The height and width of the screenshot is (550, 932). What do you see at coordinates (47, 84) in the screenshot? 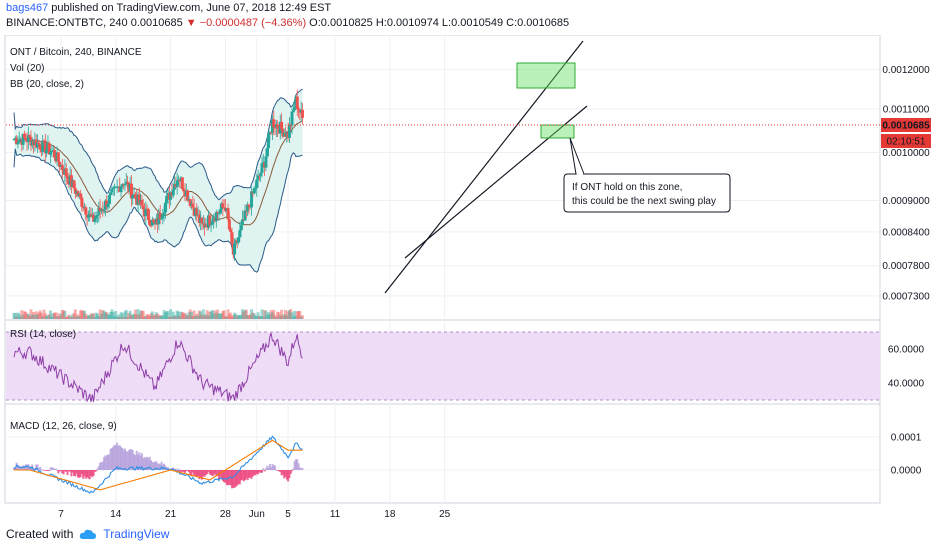
I see `legend-bb: BB (20, close, 2)` at bounding box center [47, 84].